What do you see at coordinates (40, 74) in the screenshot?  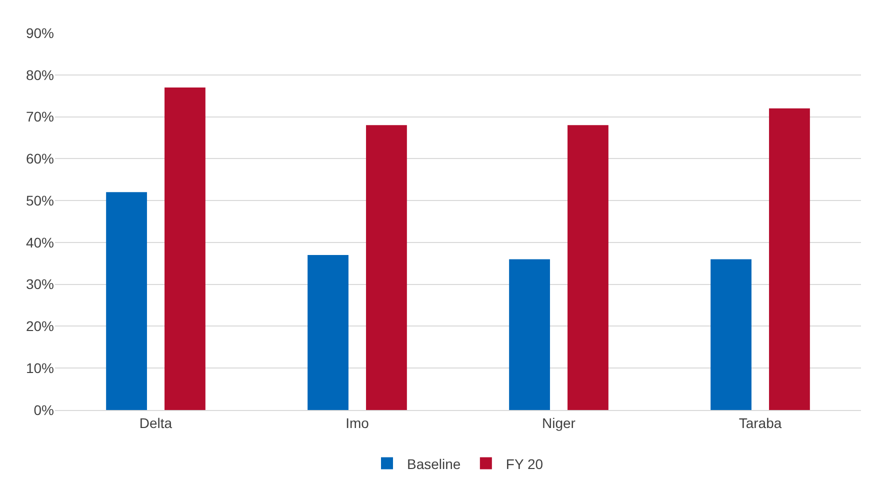 I see `y-tick-label: 80%` at bounding box center [40, 74].